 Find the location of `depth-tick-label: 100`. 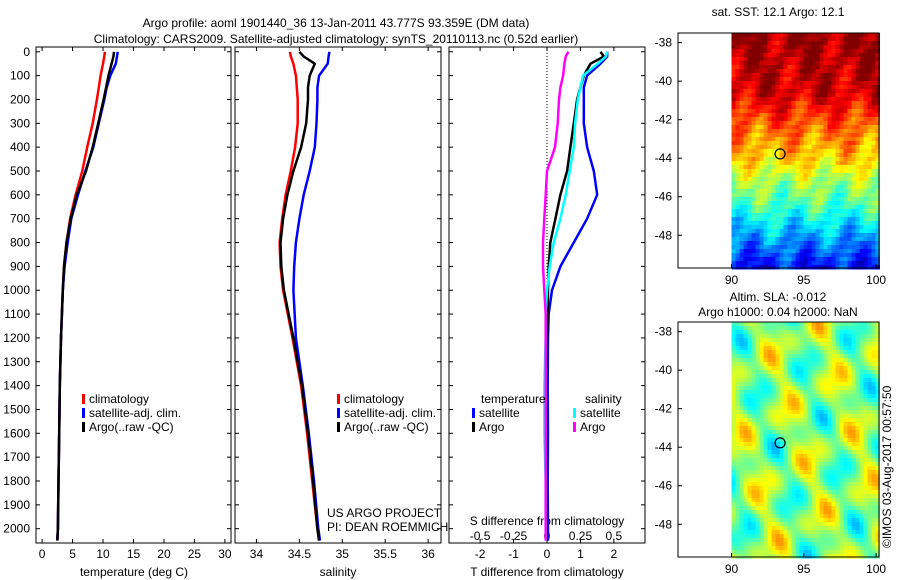

depth-tick-label: 100 is located at coordinates (20, 76).